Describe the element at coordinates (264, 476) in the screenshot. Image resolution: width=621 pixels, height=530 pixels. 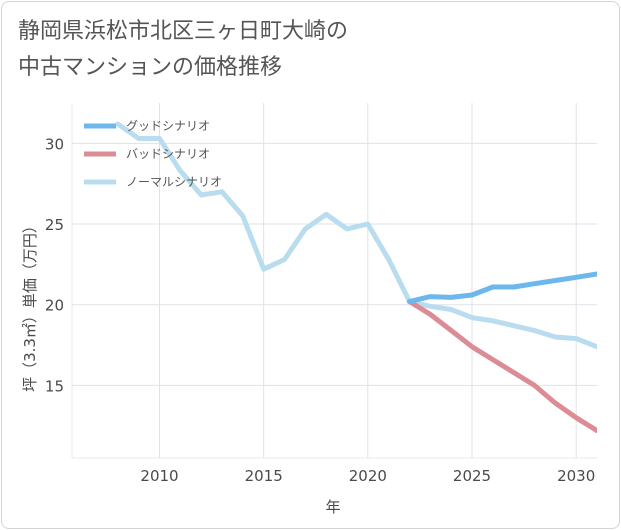
I see `x-tick-label: 2015` at that location.